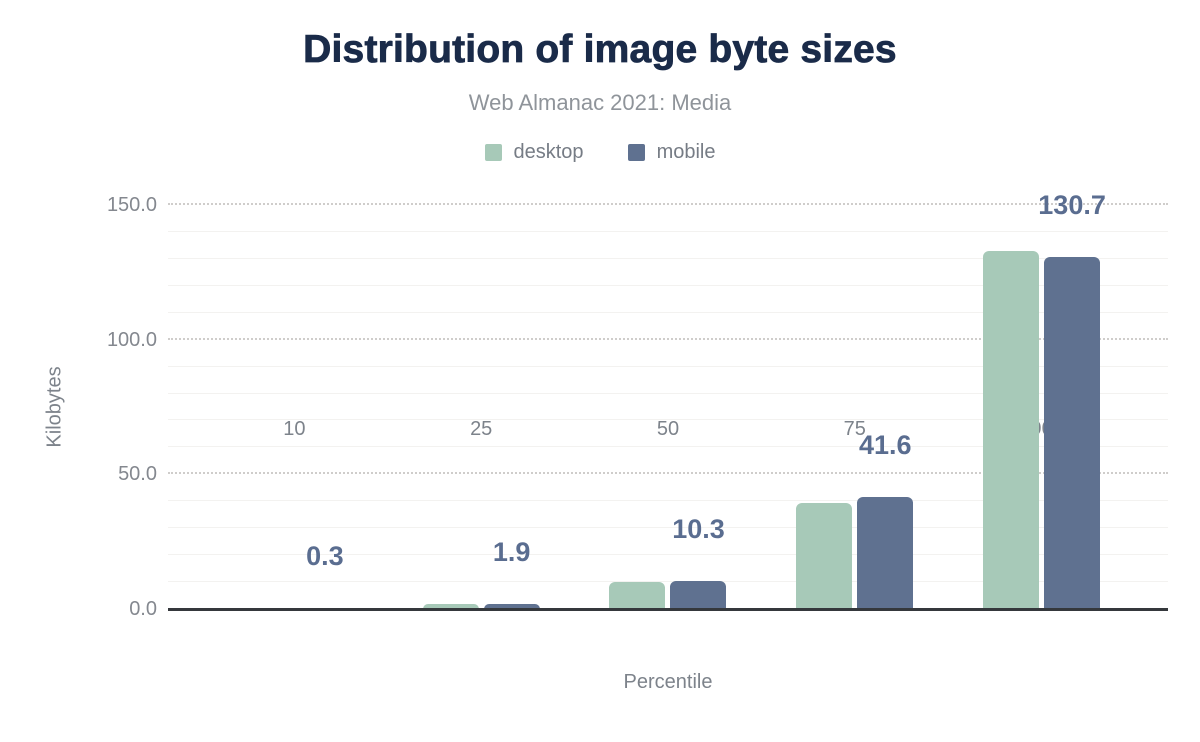  I want to click on y-axis-title: Kilobytes, so click(54, 407).